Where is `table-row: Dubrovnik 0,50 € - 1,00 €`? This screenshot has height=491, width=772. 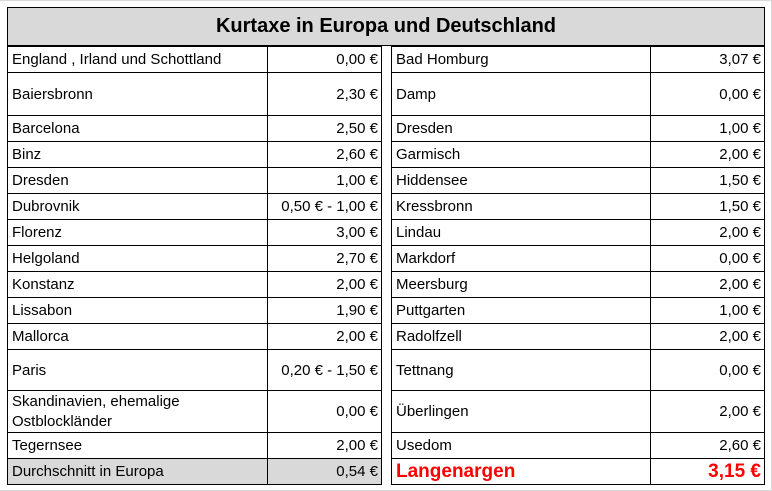 table-row: Dubrovnik 0,50 € - 1,00 € is located at coordinates (194, 206).